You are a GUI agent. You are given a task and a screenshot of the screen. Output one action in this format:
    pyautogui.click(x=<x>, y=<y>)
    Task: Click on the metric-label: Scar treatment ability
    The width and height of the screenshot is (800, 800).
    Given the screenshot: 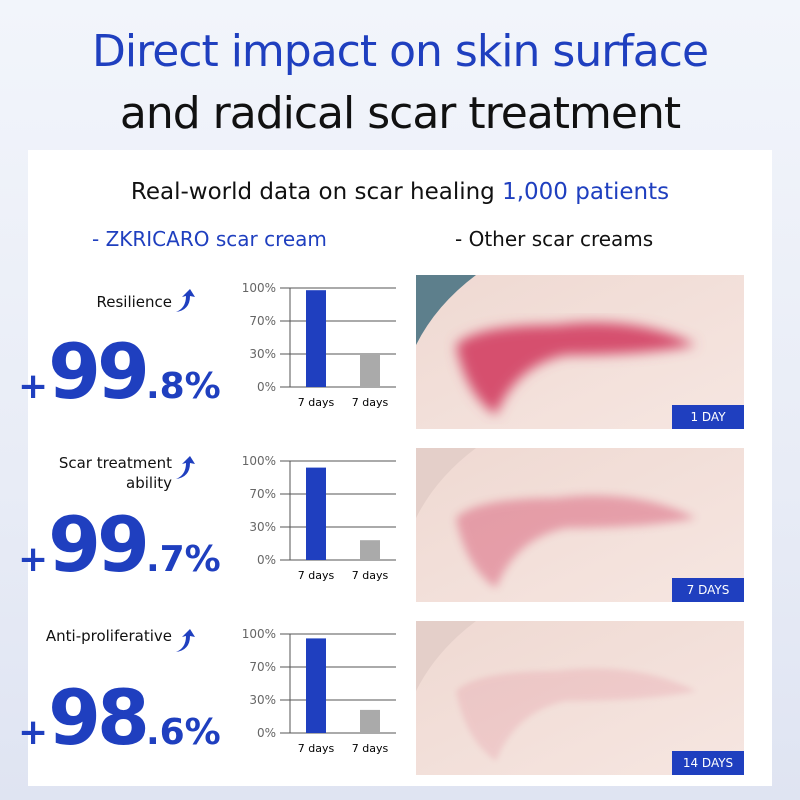 What is the action you would take?
    pyautogui.click(x=115, y=473)
    